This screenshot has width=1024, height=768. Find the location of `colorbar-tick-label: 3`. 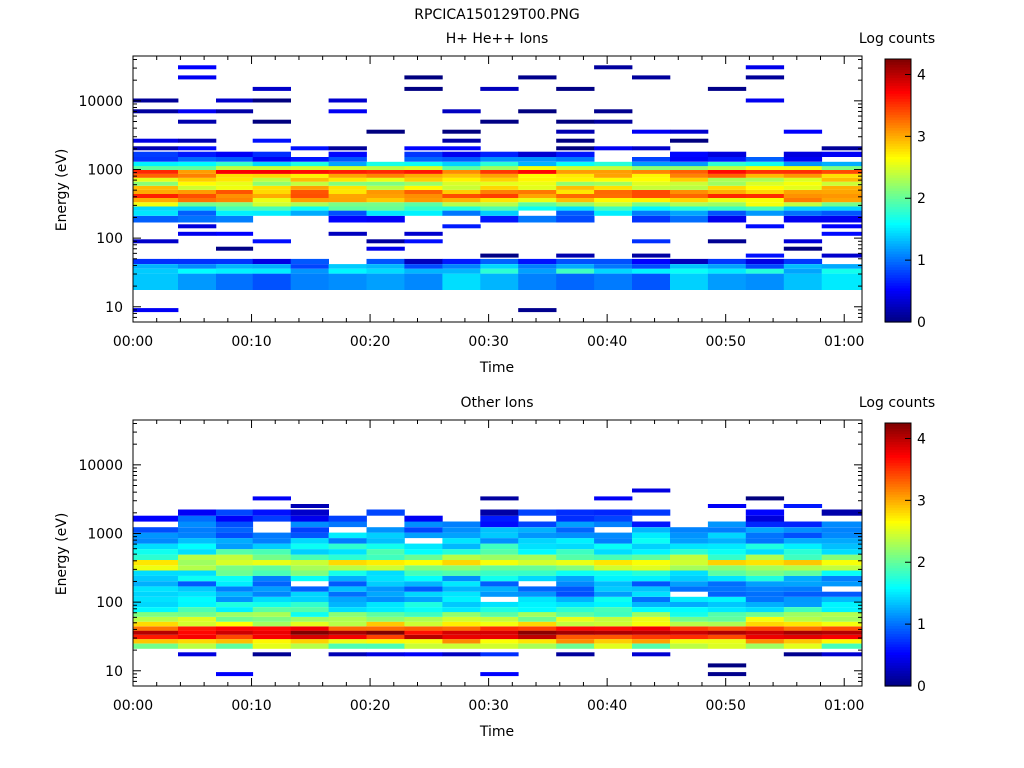

colorbar-tick-label: 3 is located at coordinates (921, 137).